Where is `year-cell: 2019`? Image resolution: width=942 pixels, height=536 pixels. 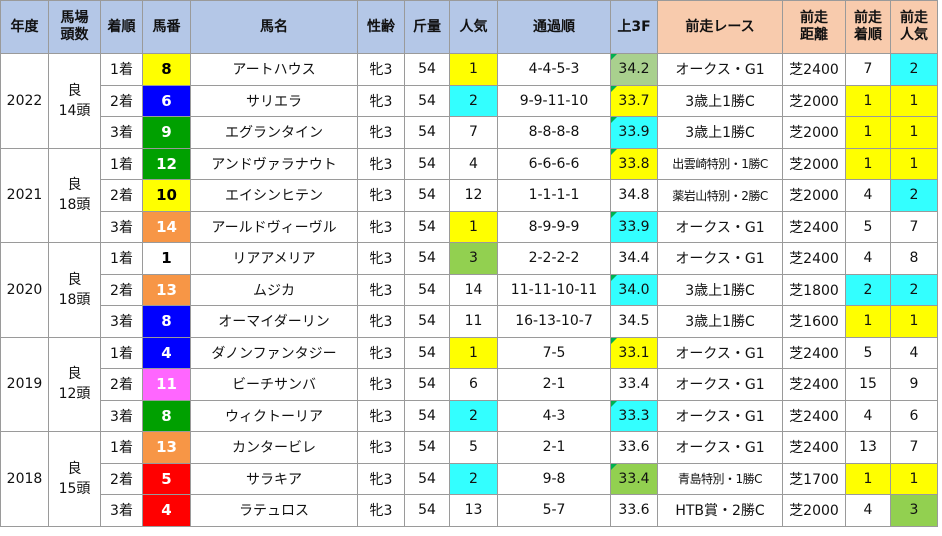
year-cell: 2019 is located at coordinates (24, 384).